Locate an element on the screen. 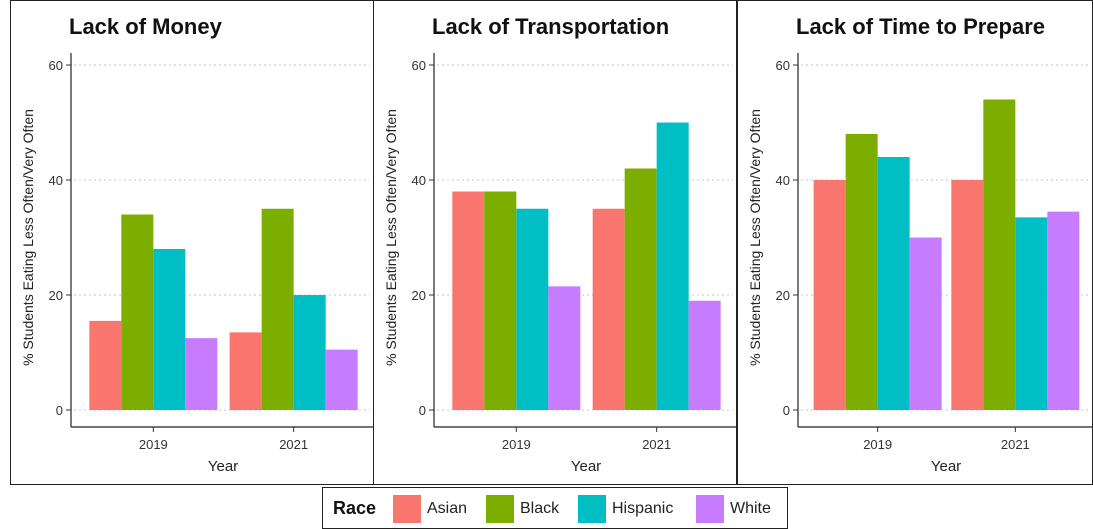  legend-title: Race is located at coordinates (355, 508).